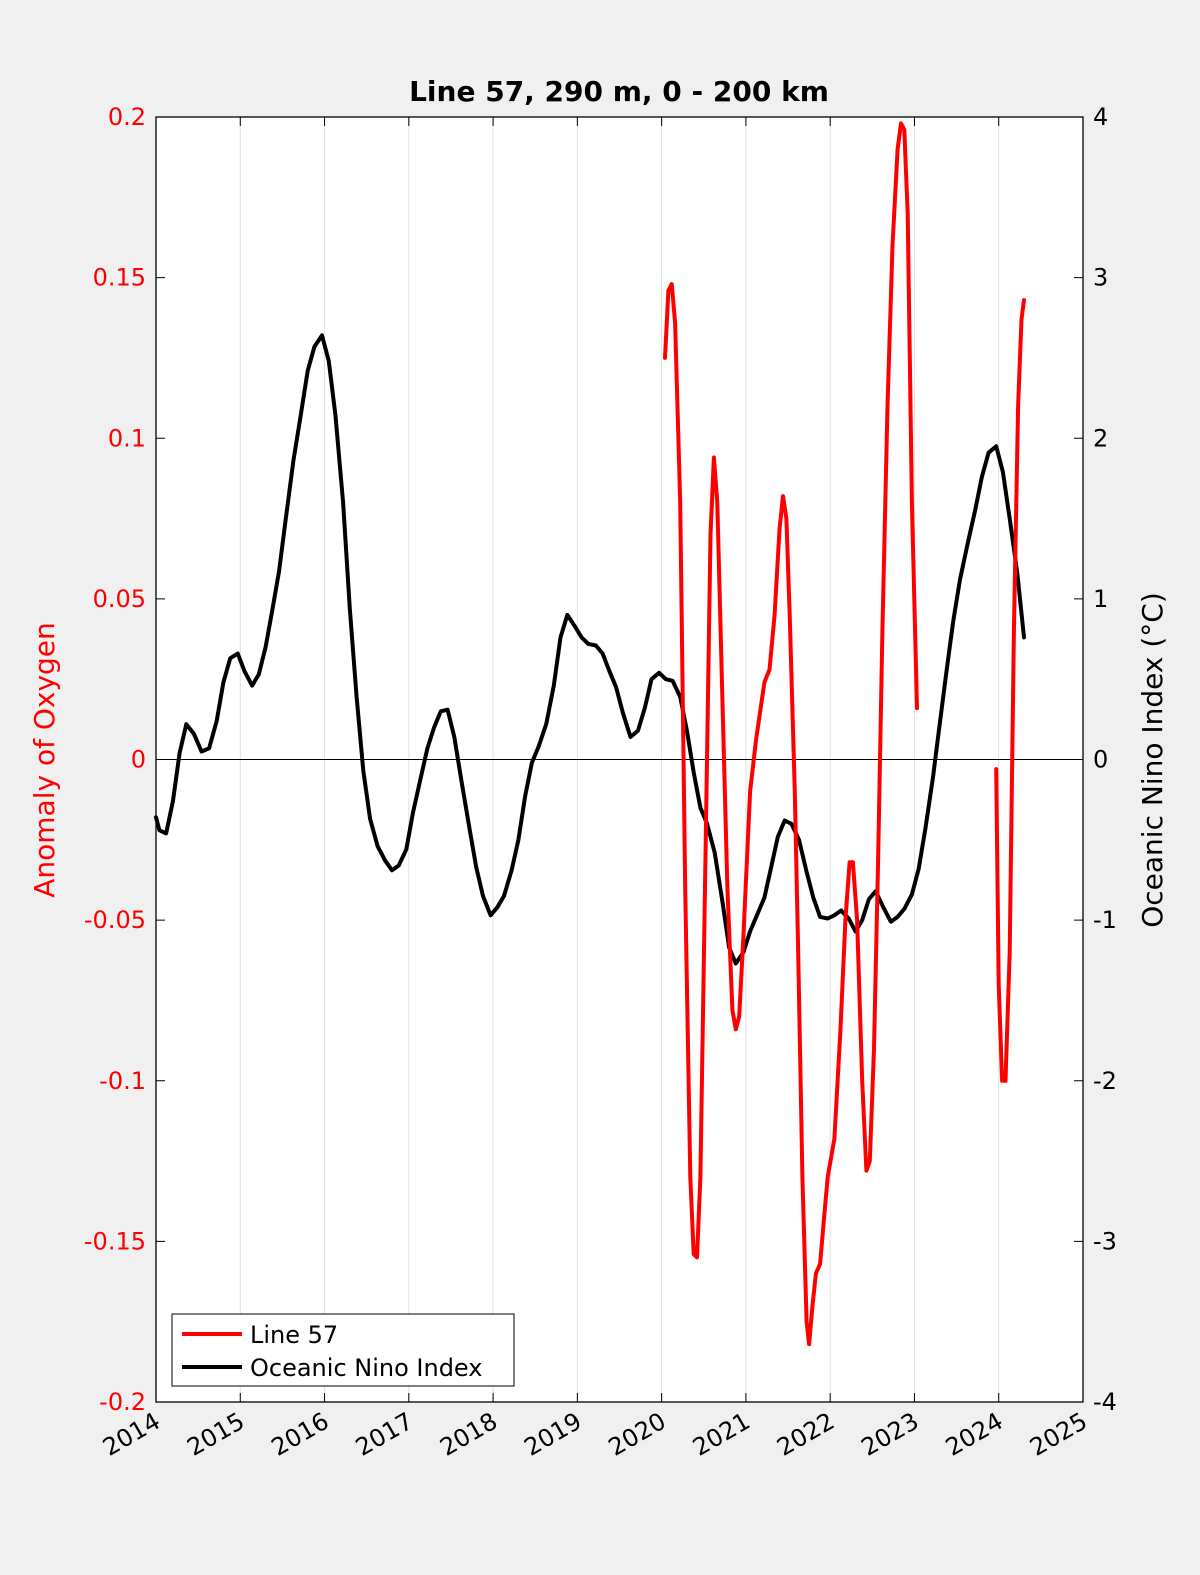  Describe the element at coordinates (115, 920) in the screenshot. I see `y-left-tick-label: -0.05` at that location.